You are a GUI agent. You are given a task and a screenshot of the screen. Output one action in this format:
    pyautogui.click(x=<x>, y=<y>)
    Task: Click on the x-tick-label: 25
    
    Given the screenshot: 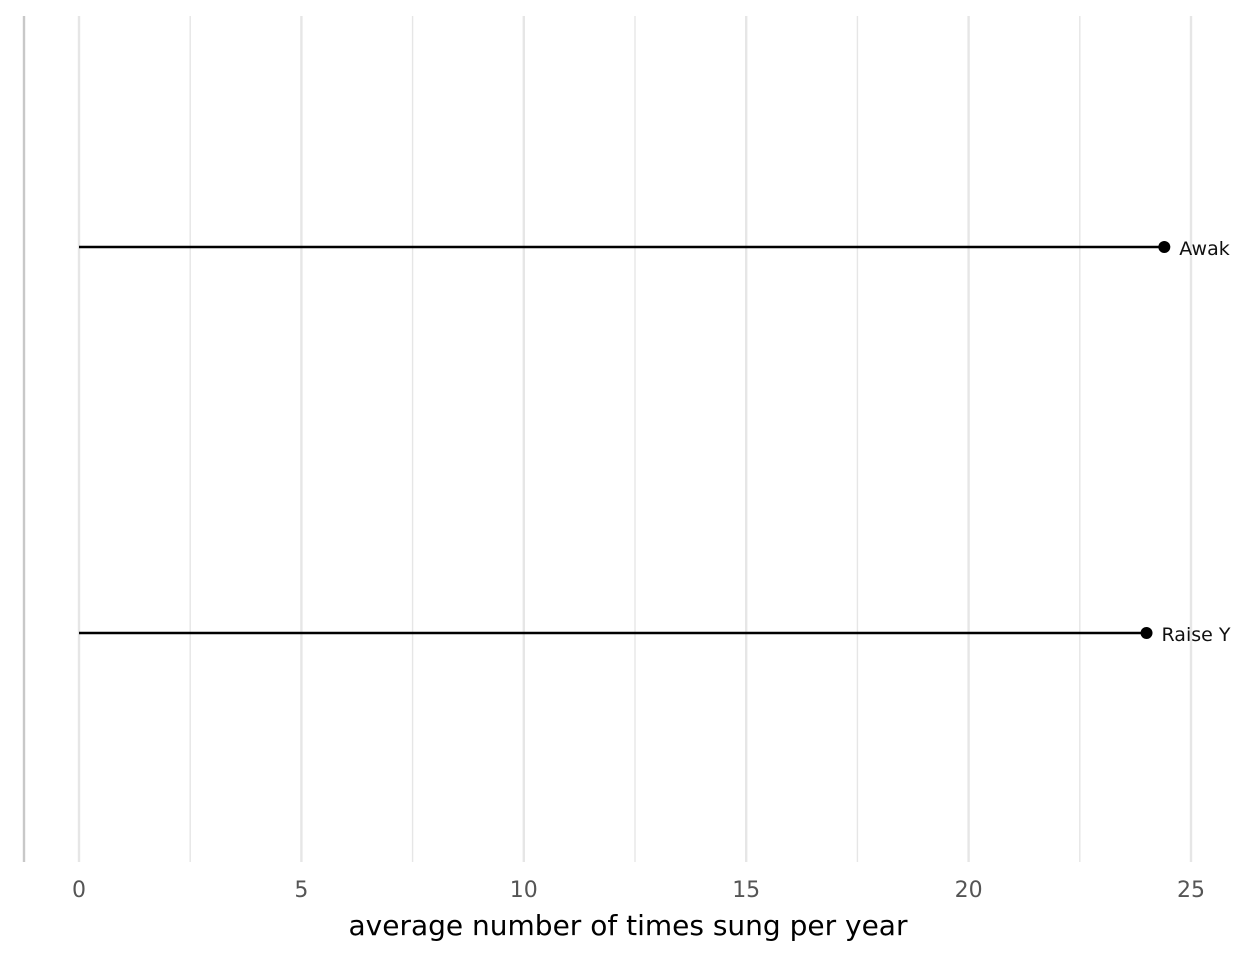 What is the action you would take?
    pyautogui.click(x=1191, y=890)
    